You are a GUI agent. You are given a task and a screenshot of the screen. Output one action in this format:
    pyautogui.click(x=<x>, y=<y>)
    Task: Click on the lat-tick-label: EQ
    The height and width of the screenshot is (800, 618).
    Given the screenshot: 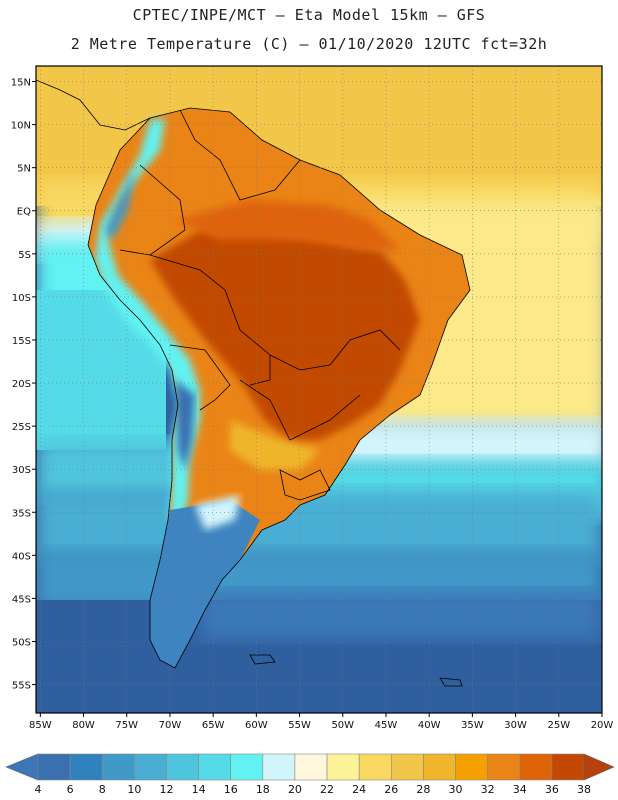 What is the action you would take?
    pyautogui.click(x=24, y=212)
    